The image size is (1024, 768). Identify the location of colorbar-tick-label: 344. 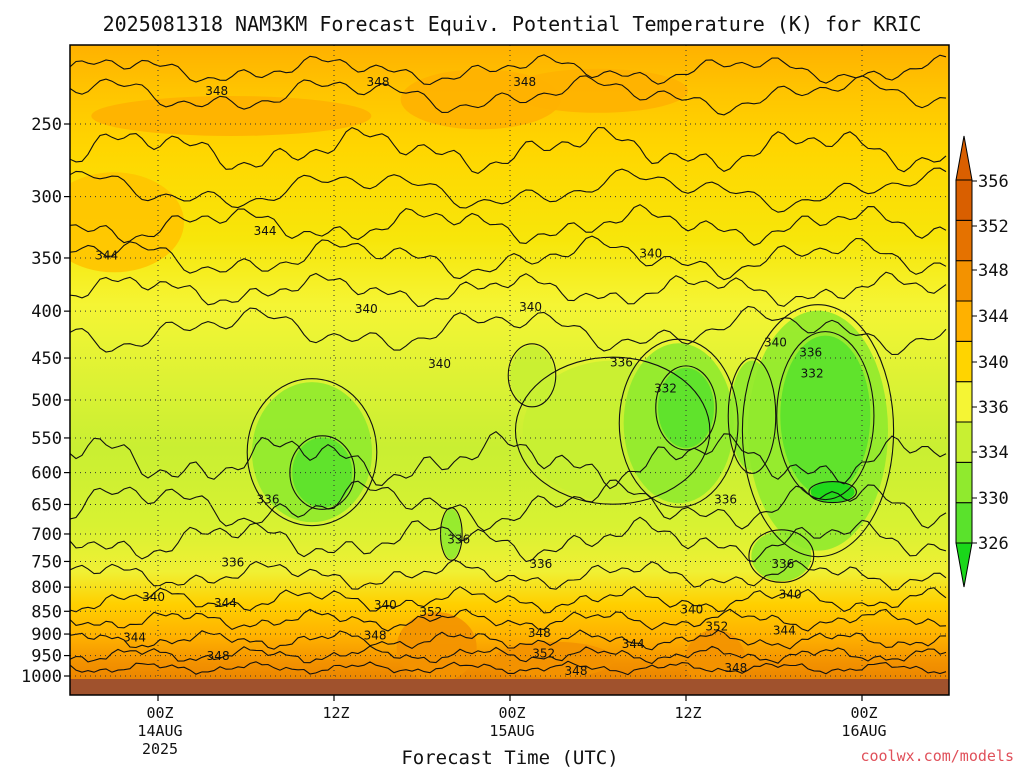
(993, 317).